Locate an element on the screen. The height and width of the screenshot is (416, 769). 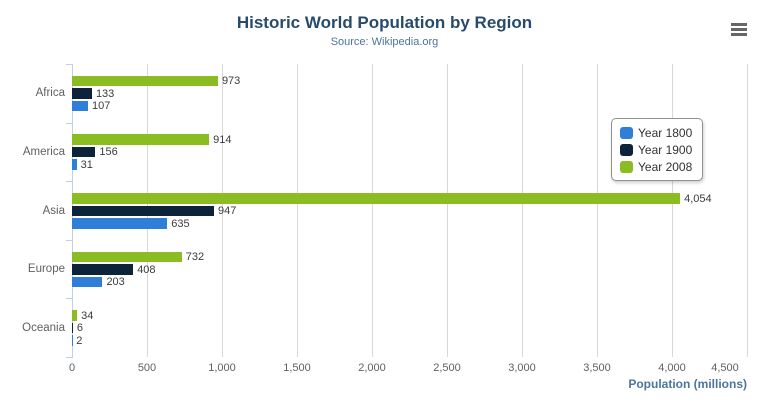
bar-year-2008-africa is located at coordinates (145, 81).